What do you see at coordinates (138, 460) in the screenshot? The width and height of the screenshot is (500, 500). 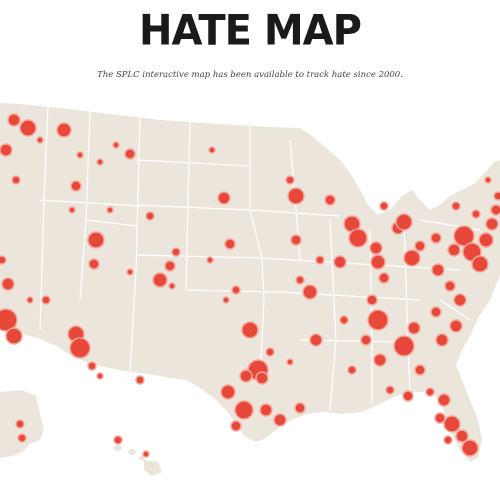 I see `hawaii-islands` at bounding box center [138, 460].